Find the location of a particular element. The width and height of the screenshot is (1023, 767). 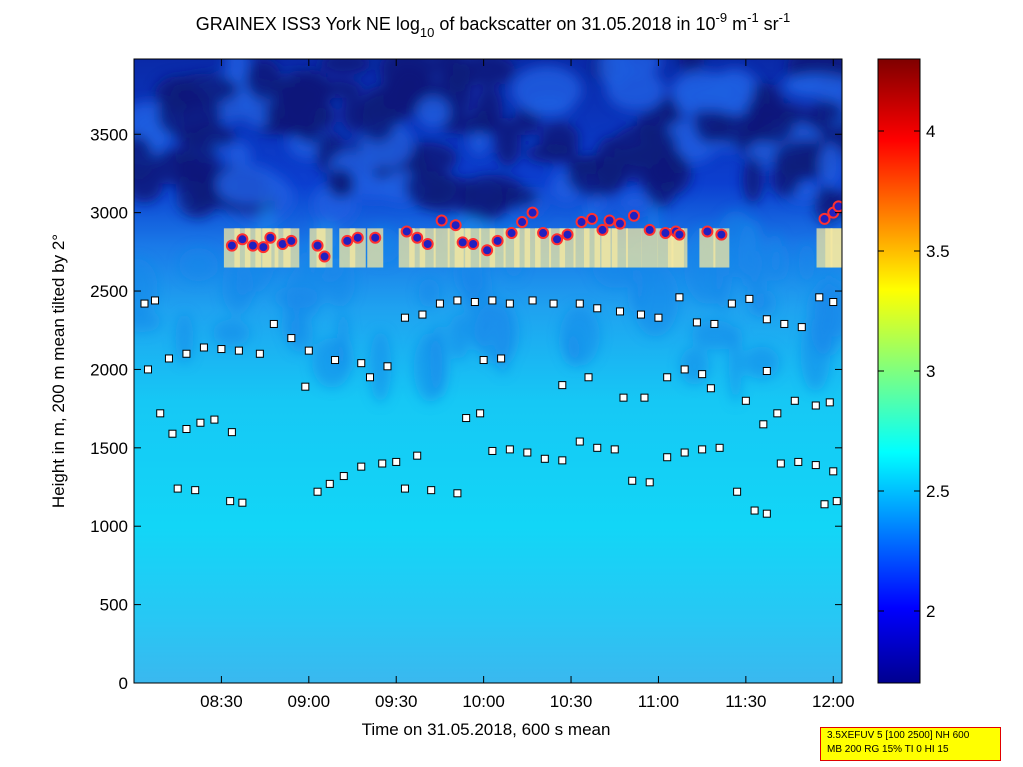

y-axis-label: Height in m, 200 m mean tilted by 2° is located at coordinates (58, 371).